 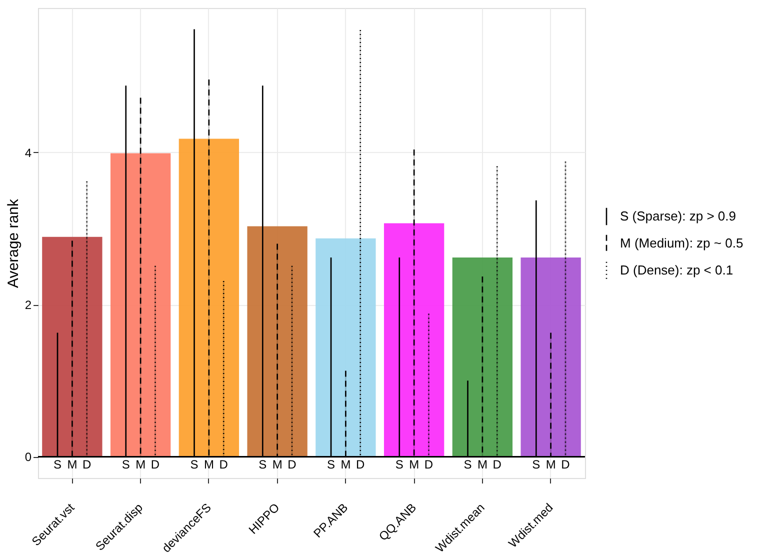 I want to click on y-tick-label: 4, so click(x=28, y=153).